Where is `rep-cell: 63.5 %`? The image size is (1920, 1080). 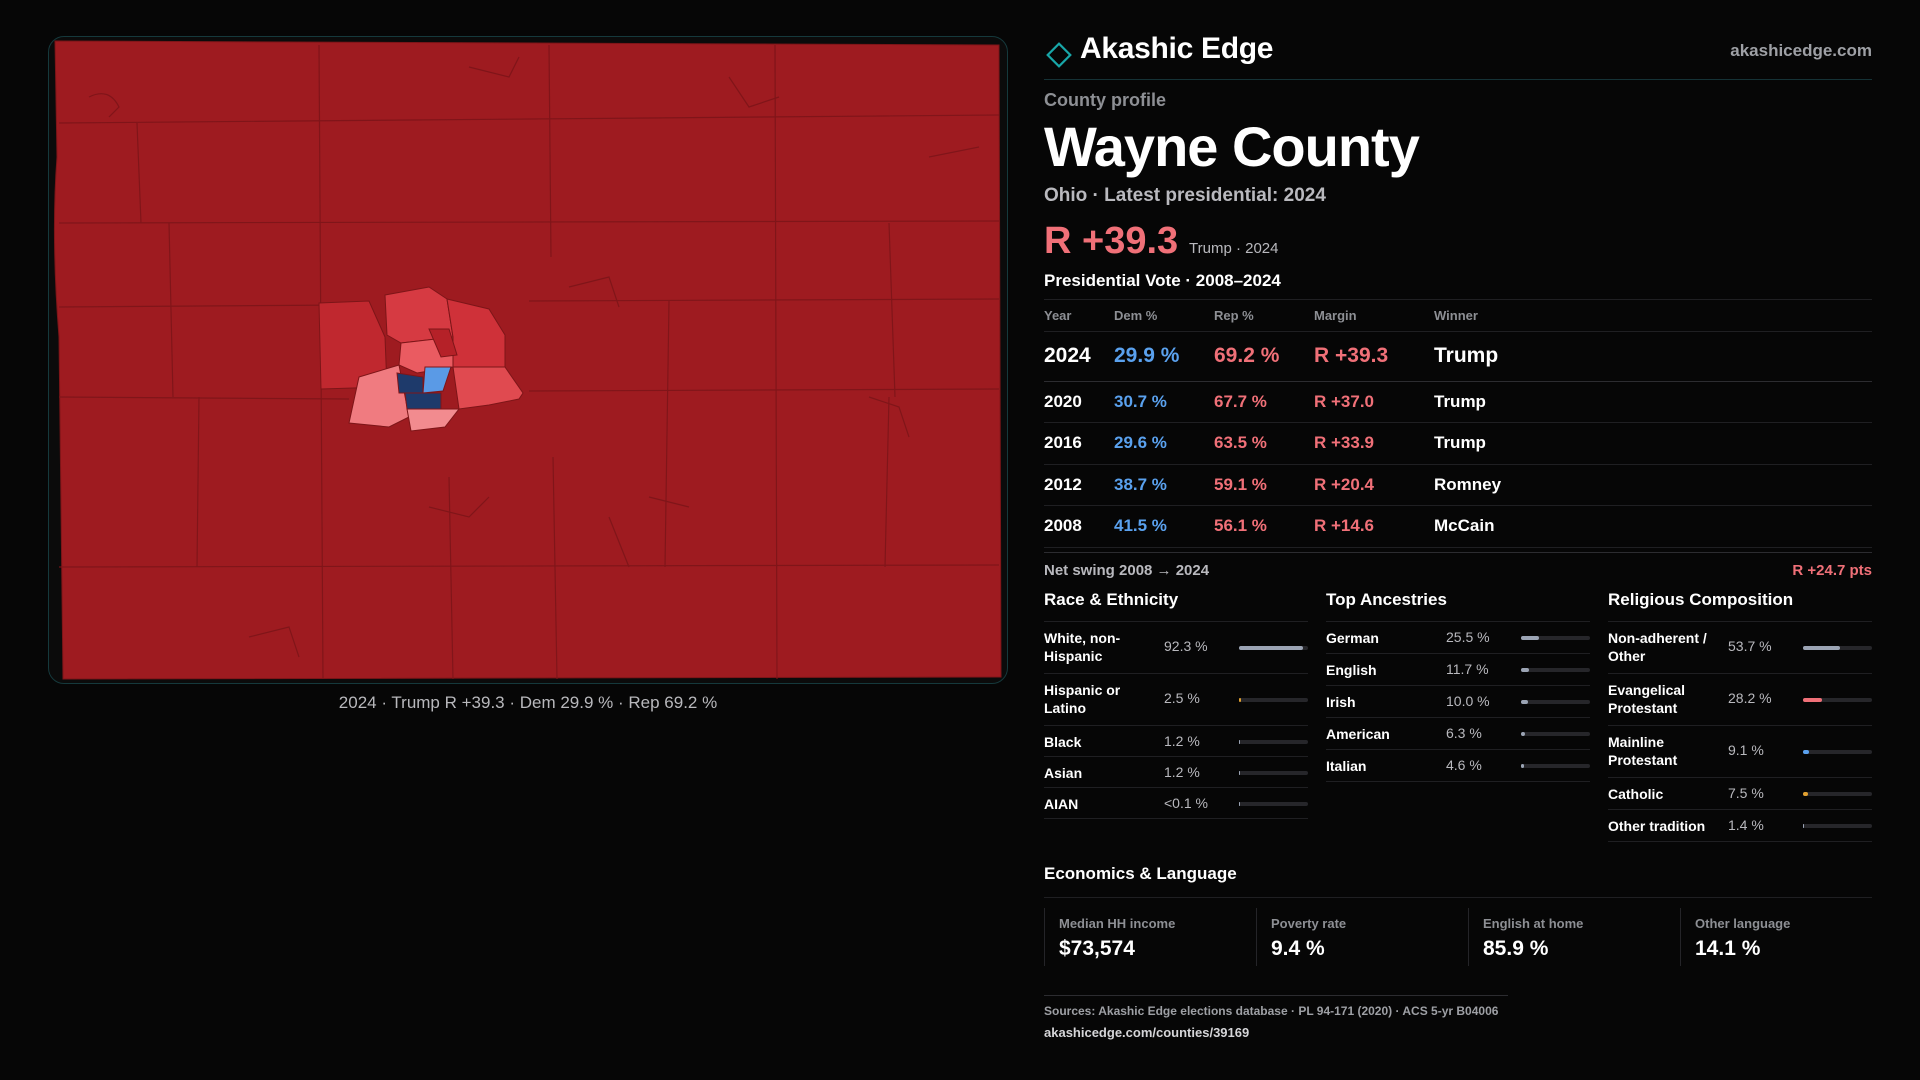 rep-cell: 63.5 % is located at coordinates (1264, 443).